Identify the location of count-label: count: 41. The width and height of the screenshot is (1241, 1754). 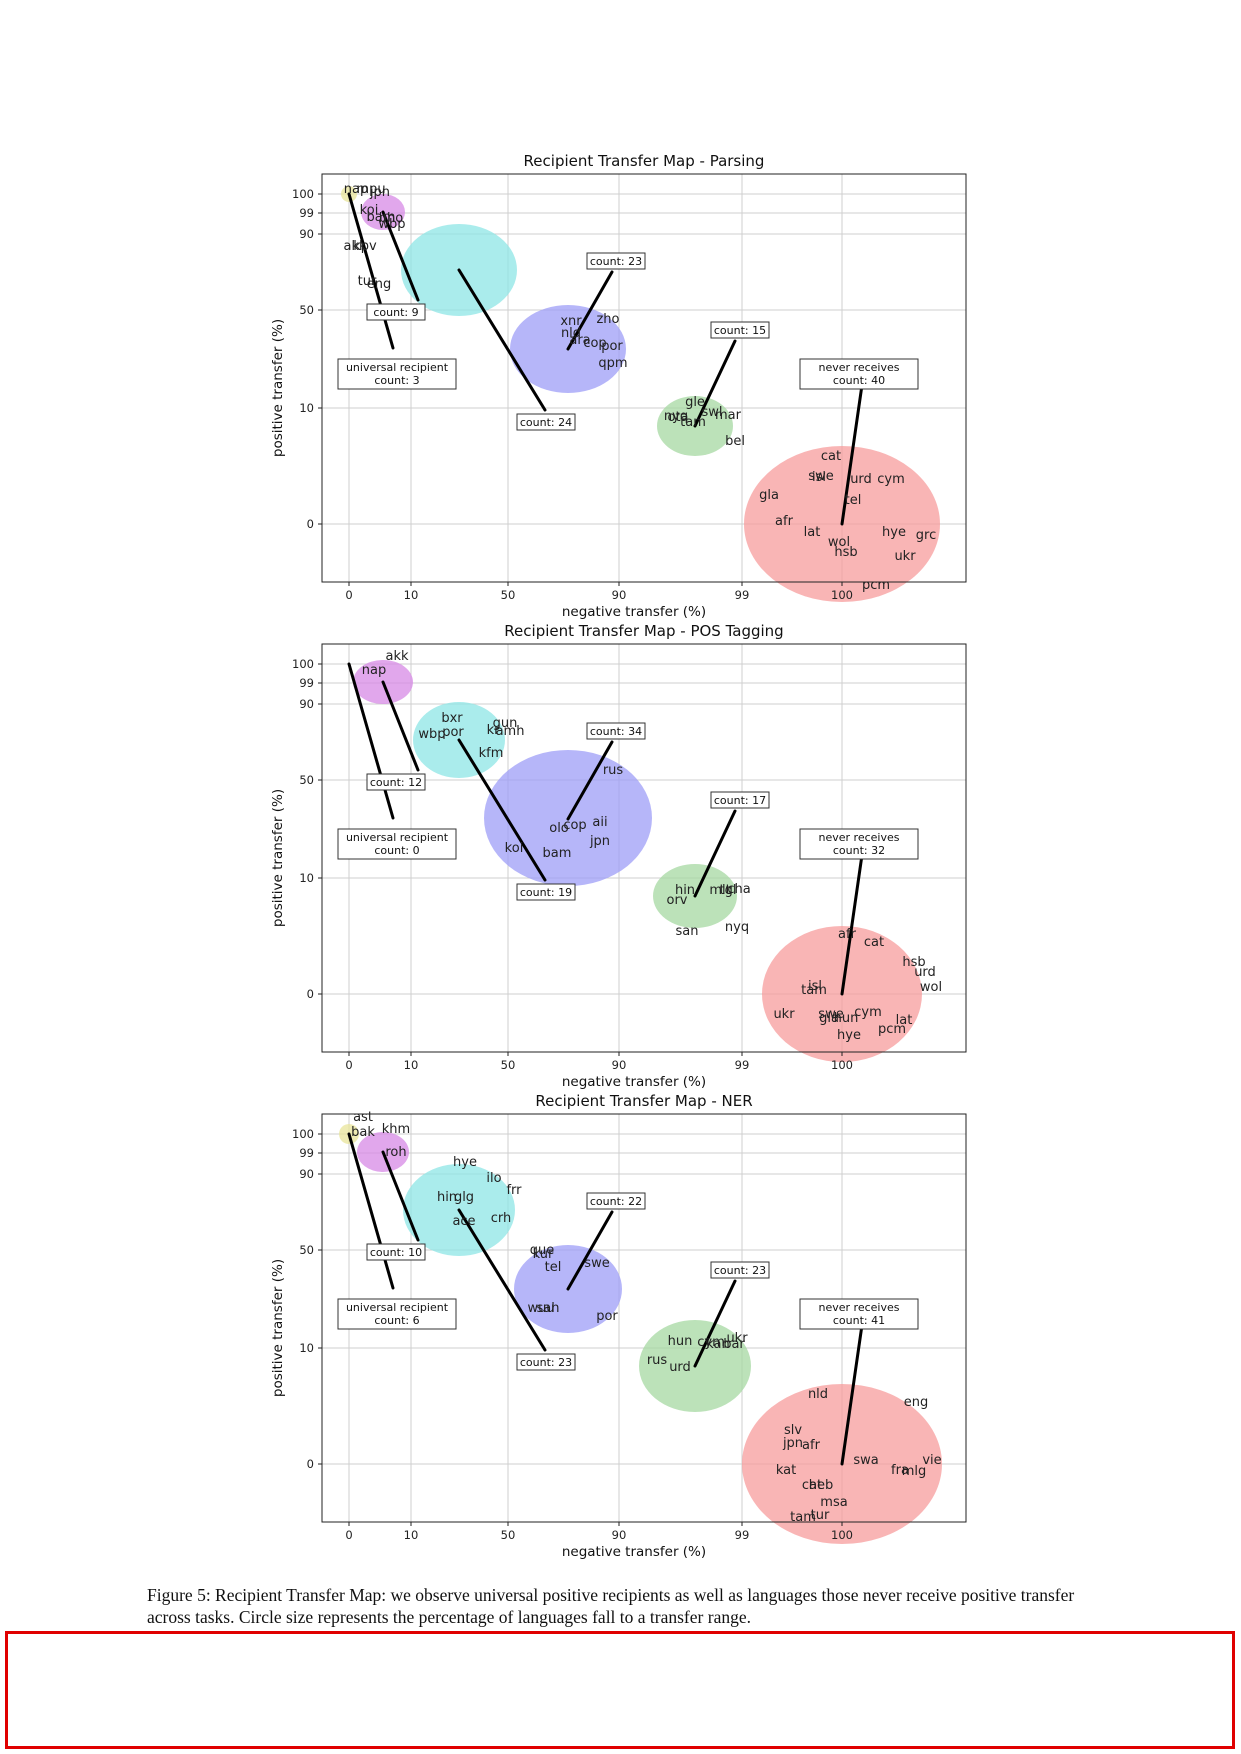
(859, 1320).